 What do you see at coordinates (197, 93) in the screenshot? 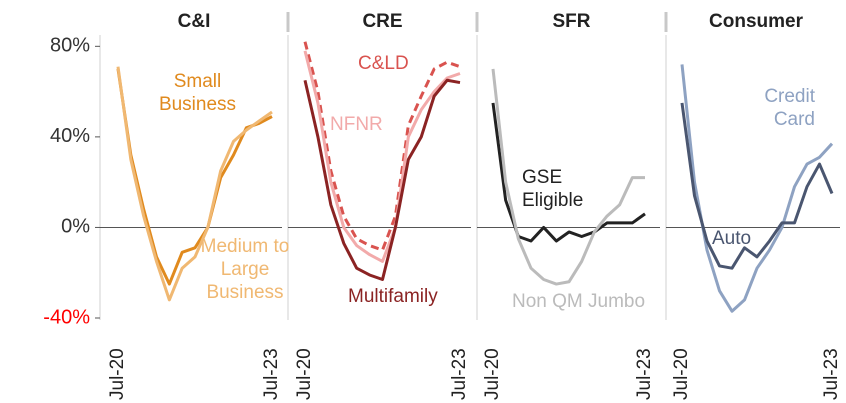
I see `series-label: Small Business` at bounding box center [197, 93].